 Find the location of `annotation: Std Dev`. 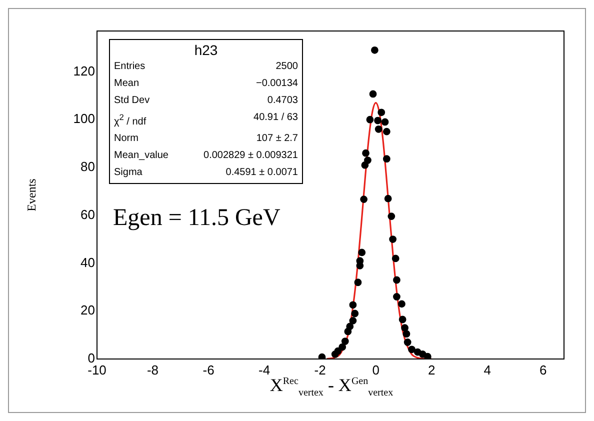

annotation: Std Dev is located at coordinates (132, 101).